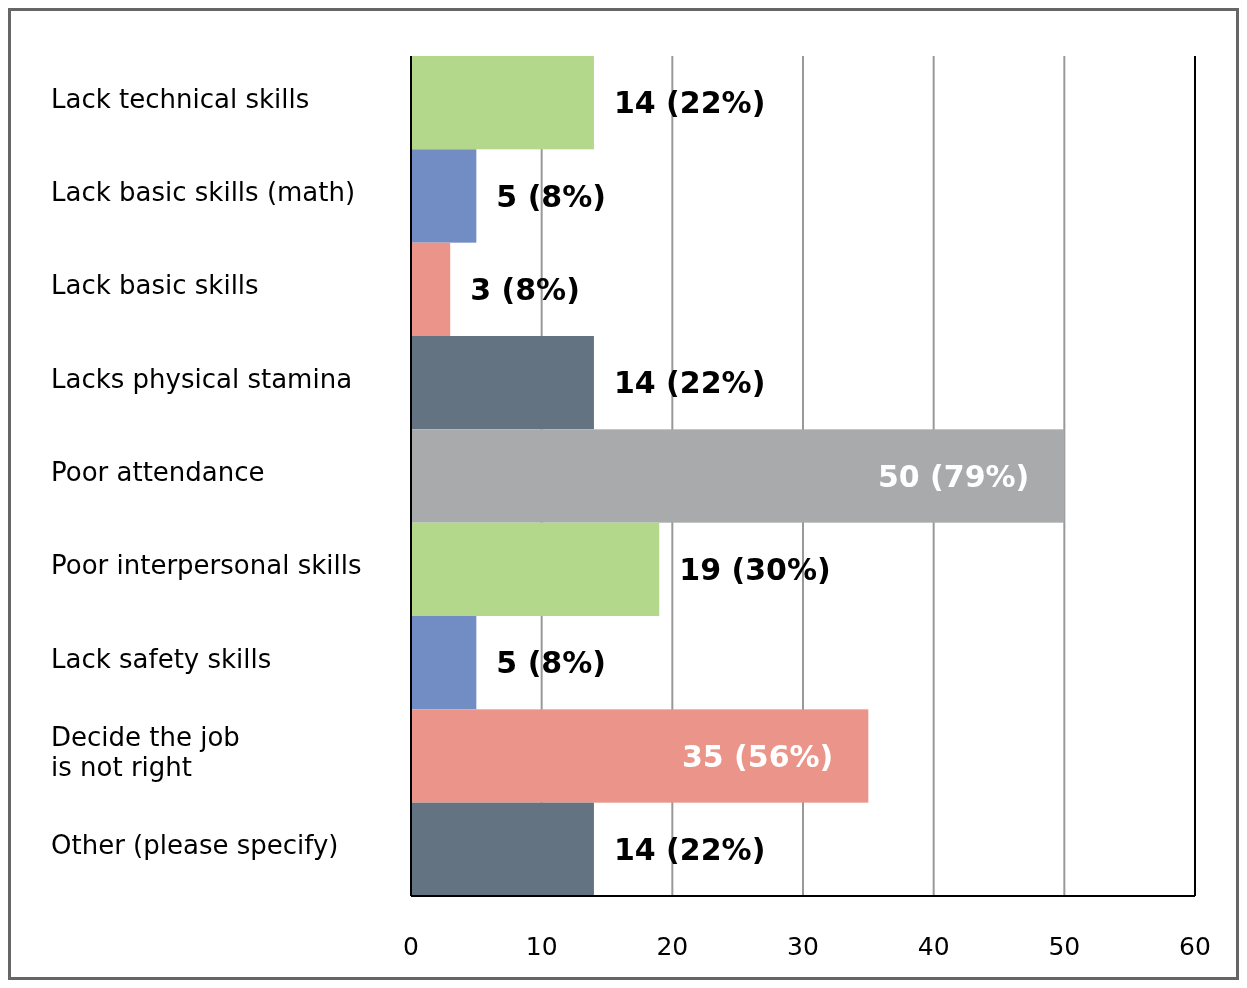 This screenshot has height=988, width=1247. I want to click on y-tick-label: Lack safety skills, so click(161, 658).